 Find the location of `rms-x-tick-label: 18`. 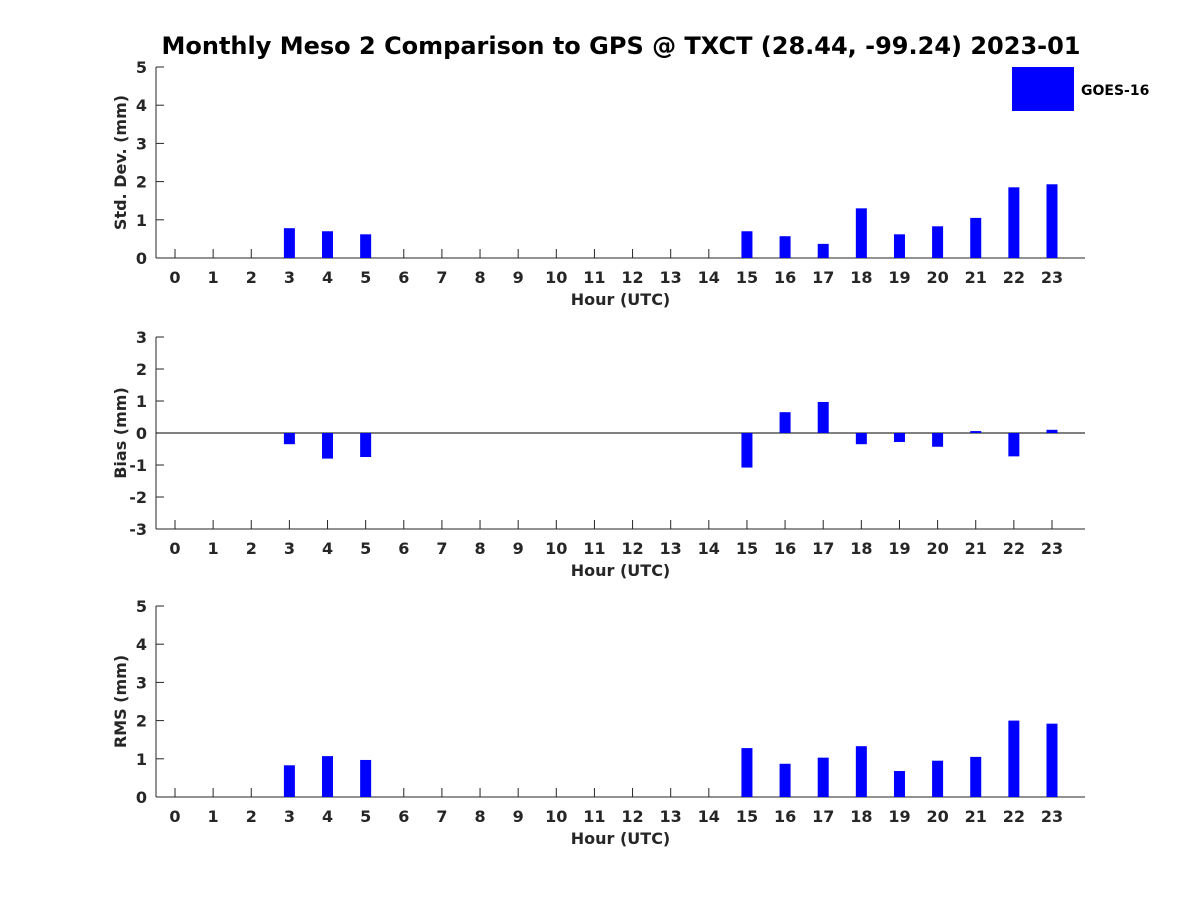

rms-x-tick-label: 18 is located at coordinates (861, 816).